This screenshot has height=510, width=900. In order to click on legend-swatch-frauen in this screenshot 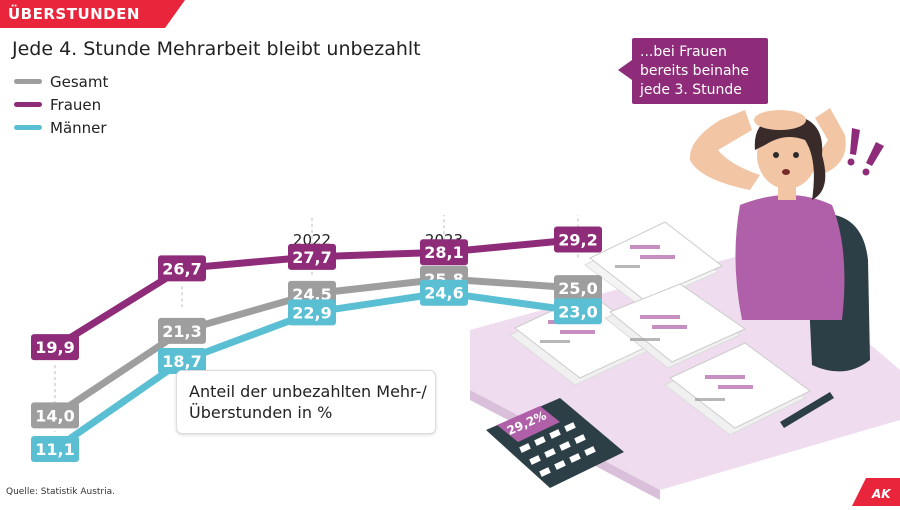, I will do `click(28, 104)`.